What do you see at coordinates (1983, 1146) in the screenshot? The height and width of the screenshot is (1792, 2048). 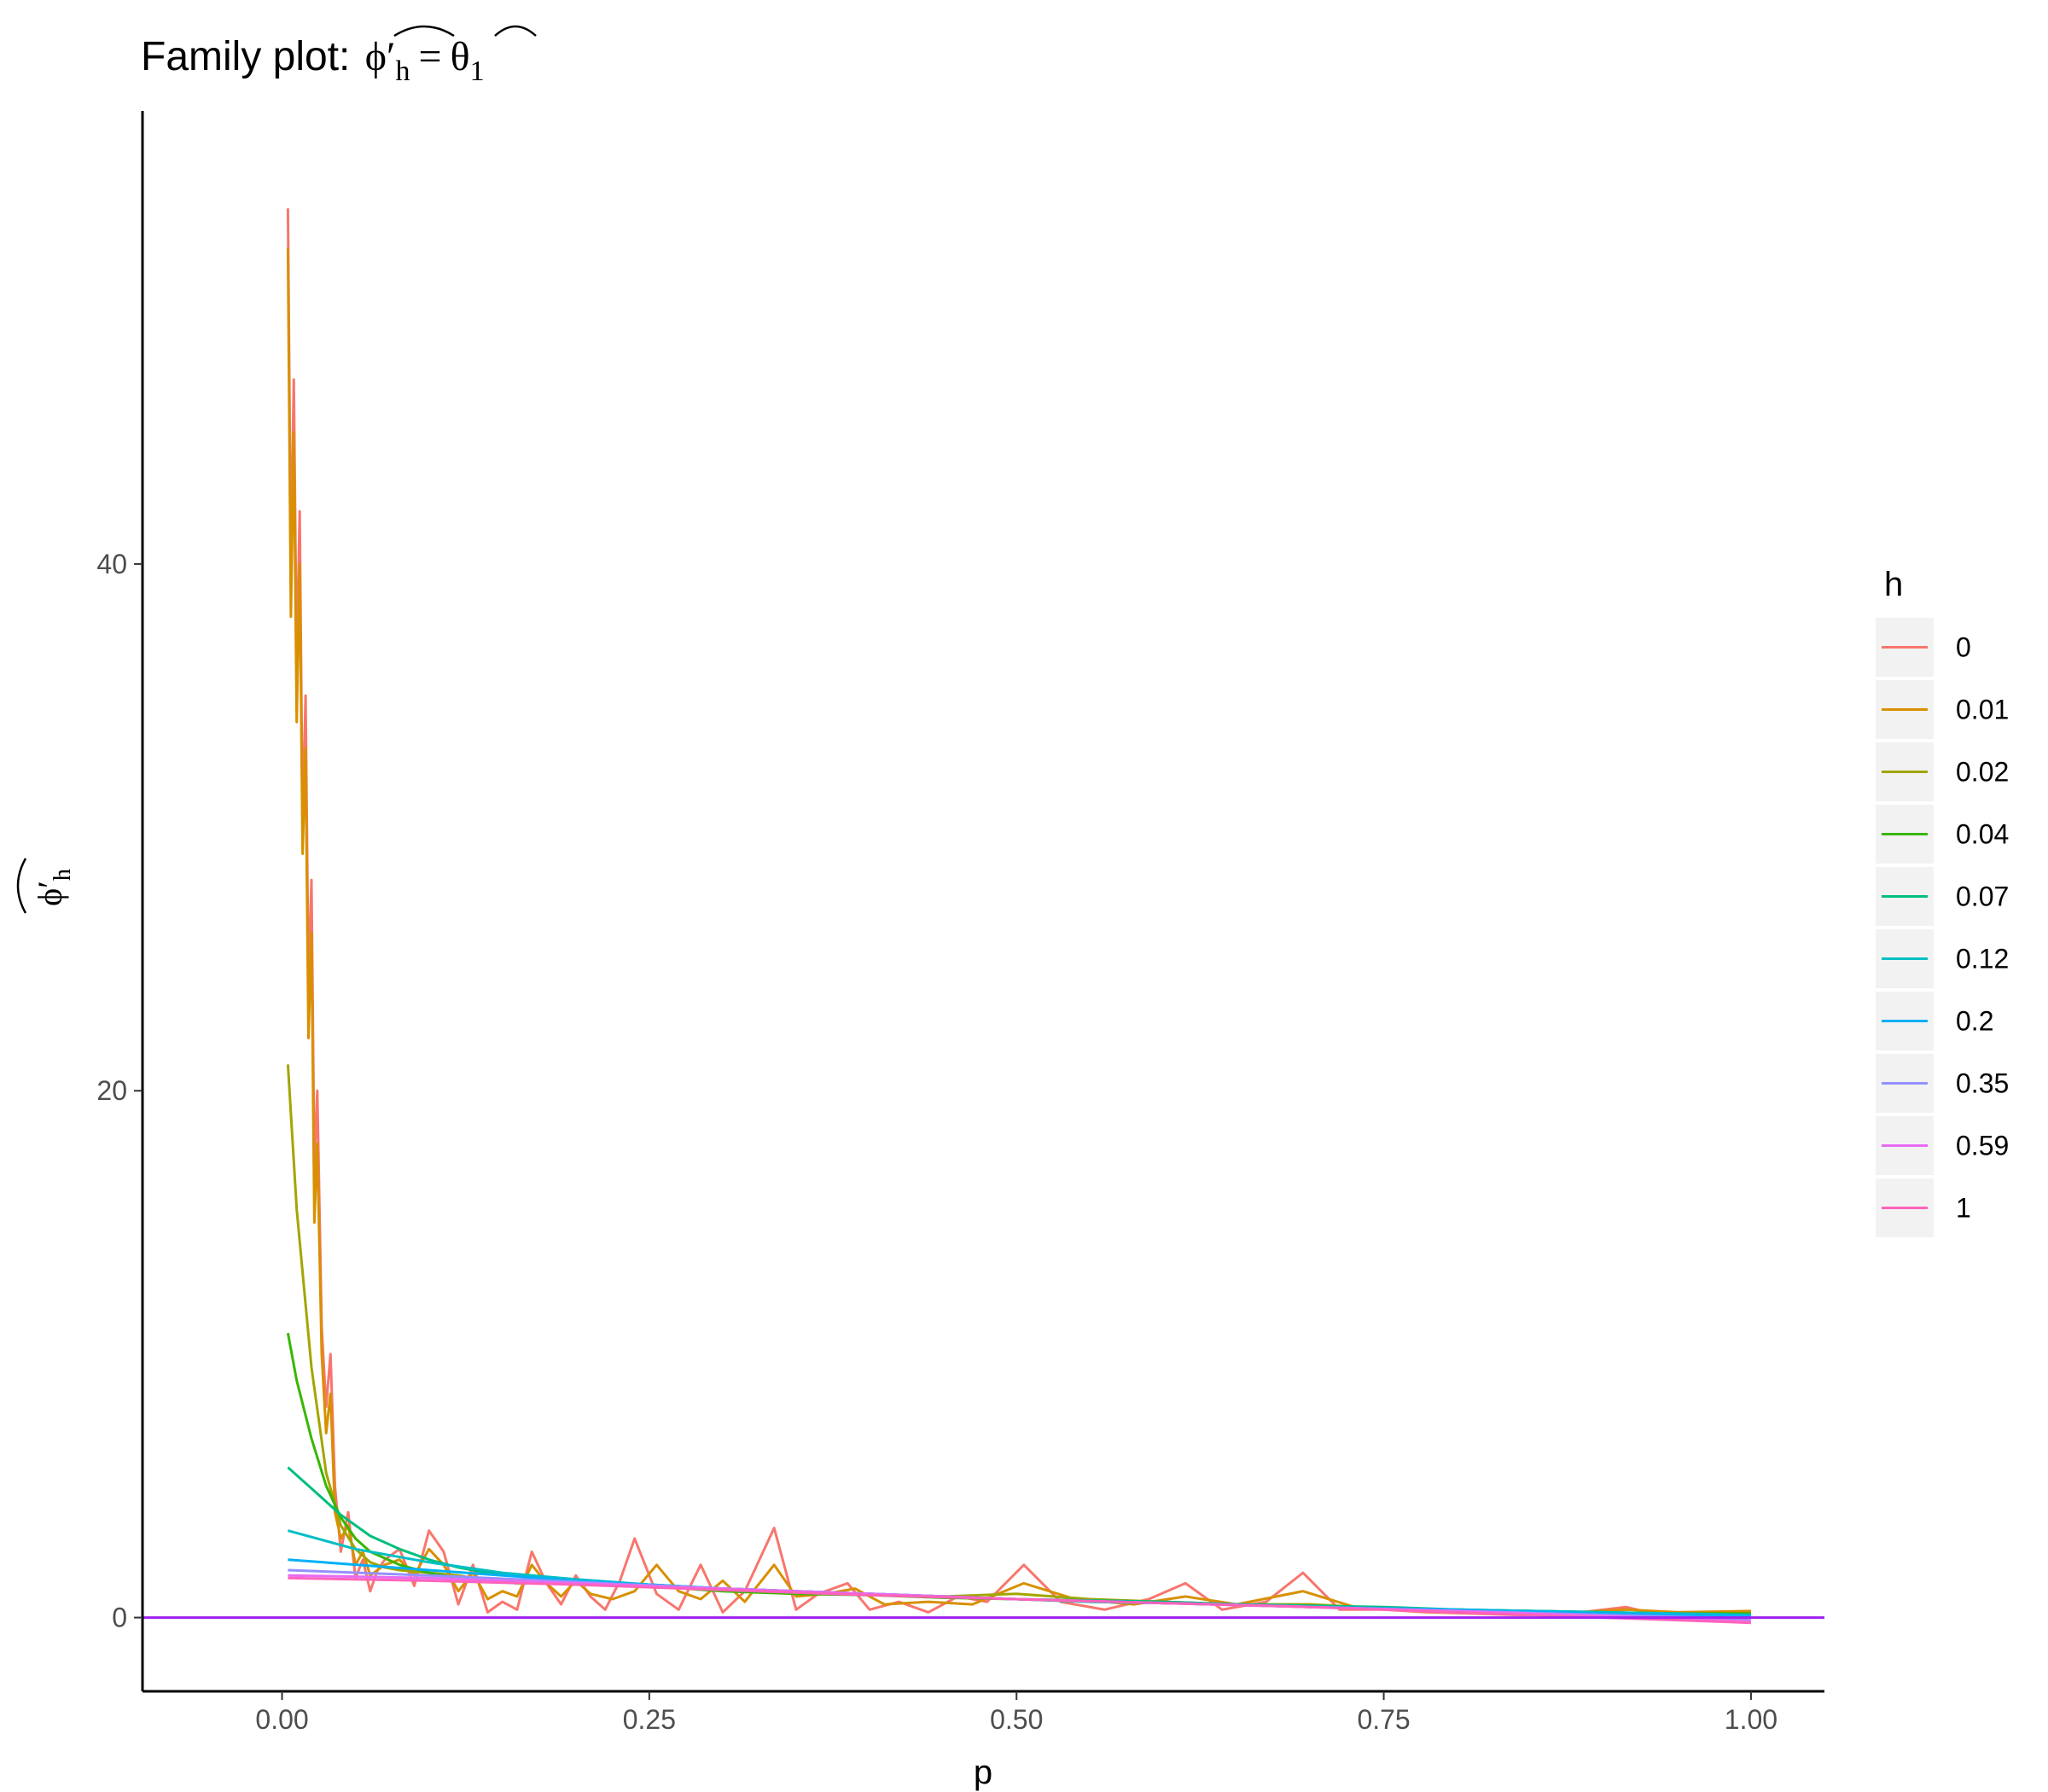 I see `legend-label: 0.59` at bounding box center [1983, 1146].